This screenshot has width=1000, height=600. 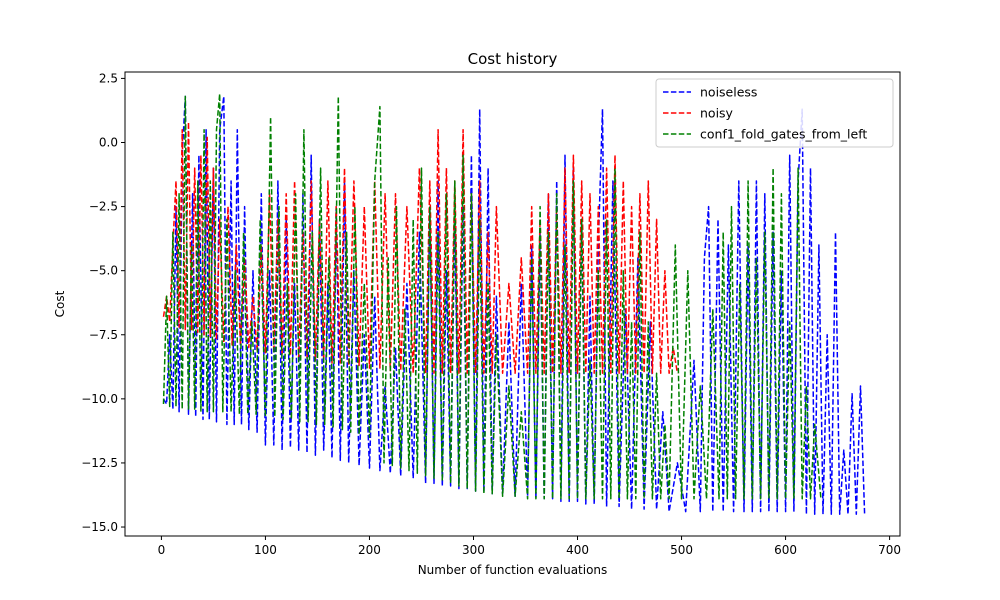 I want to click on y-axis-ticks: 2.5 0.0 −2.5 −5.0 −7.5 −10.0 −12.5 −15.0, so click(x=103, y=302).